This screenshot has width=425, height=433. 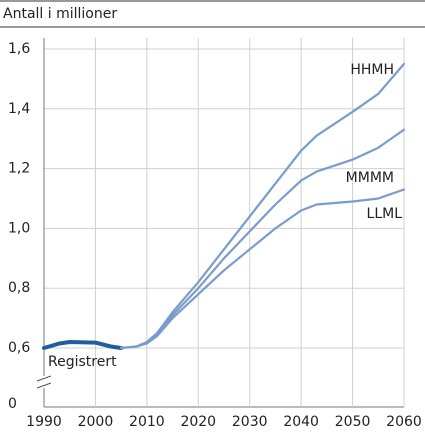 I want to click on y-tick-label: 0,6, so click(x=19, y=348).